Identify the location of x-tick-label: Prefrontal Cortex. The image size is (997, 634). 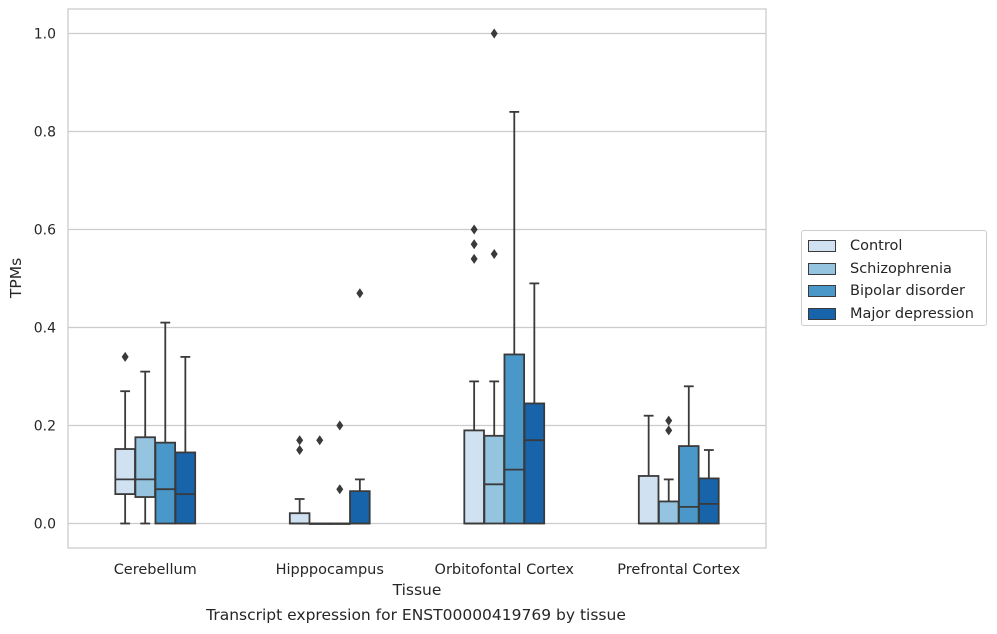
(678, 570).